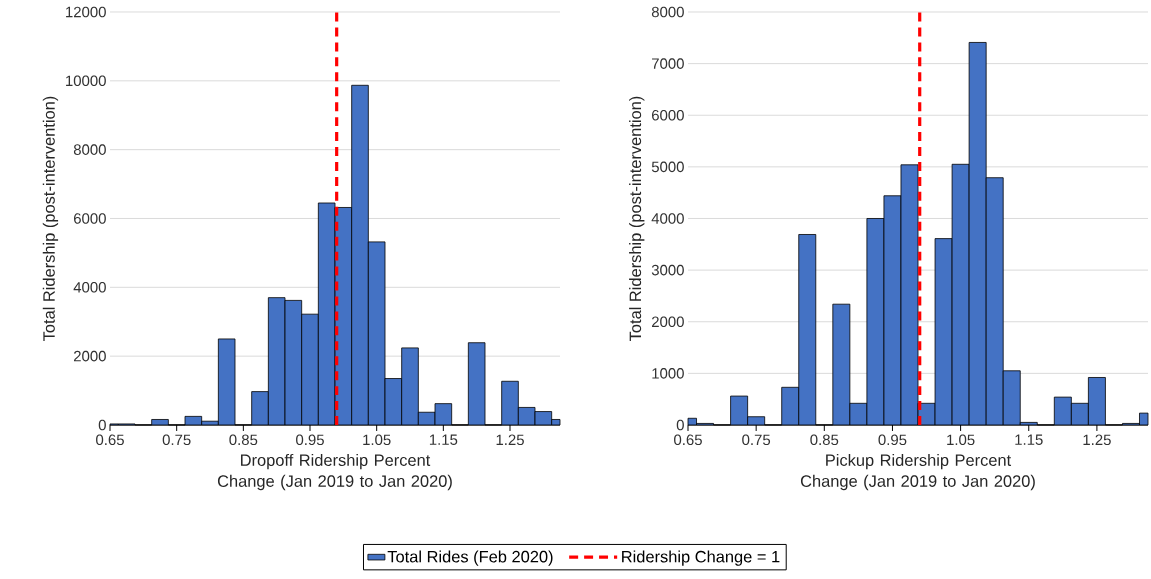  I want to click on legend-label: Total Rides (Feb 2020), so click(470, 558).